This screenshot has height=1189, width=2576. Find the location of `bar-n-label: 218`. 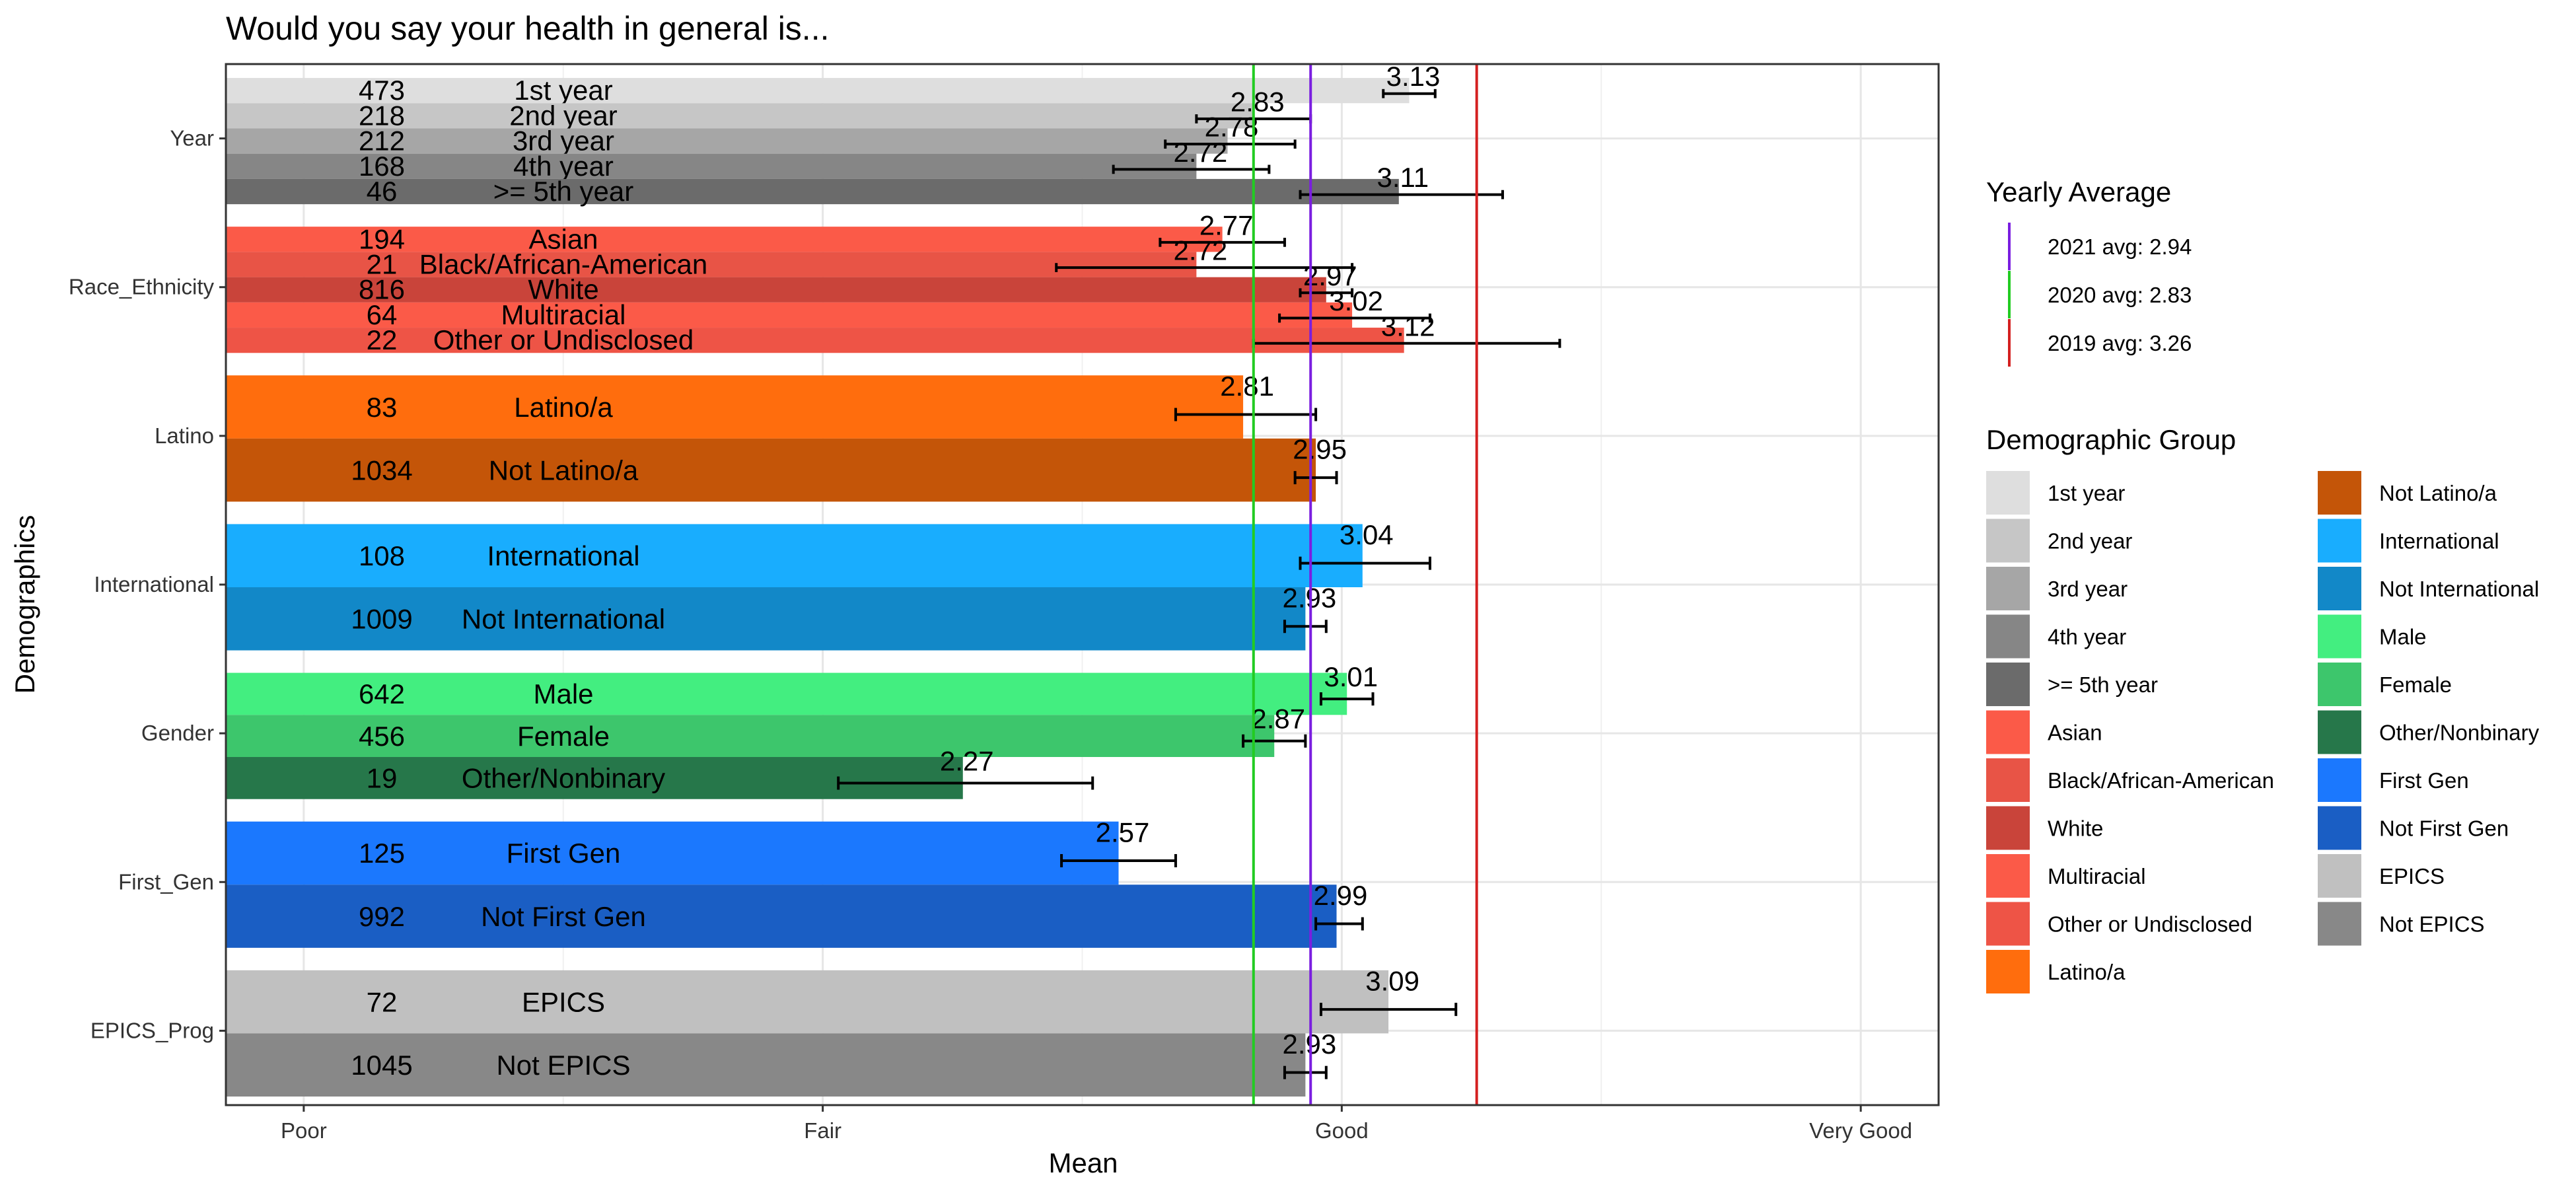

bar-n-label: 218 is located at coordinates (382, 115).